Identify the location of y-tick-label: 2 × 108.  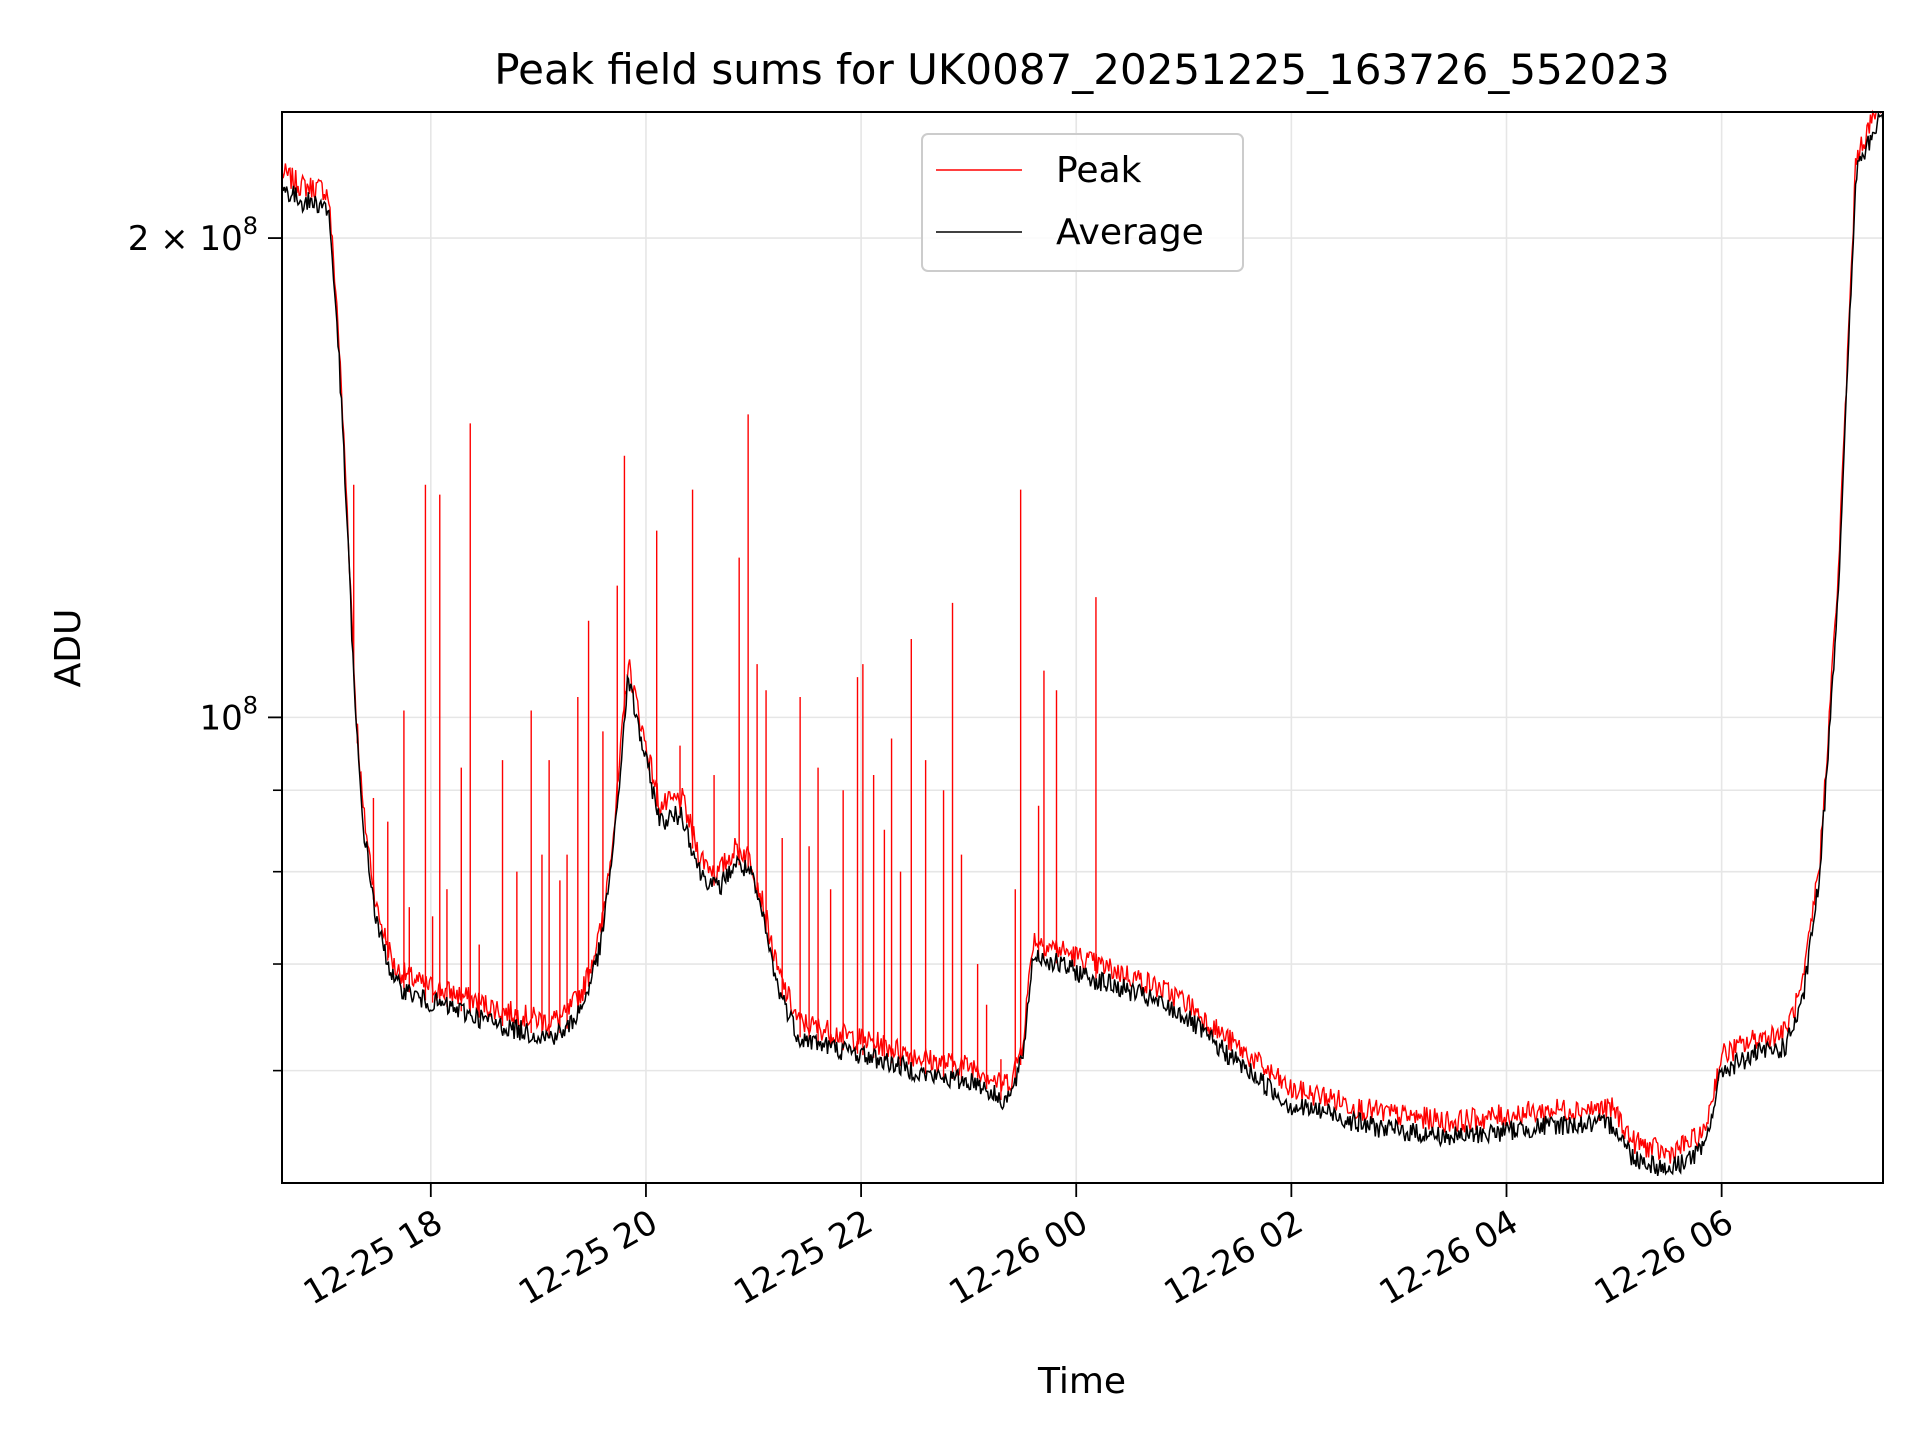
(193, 235).